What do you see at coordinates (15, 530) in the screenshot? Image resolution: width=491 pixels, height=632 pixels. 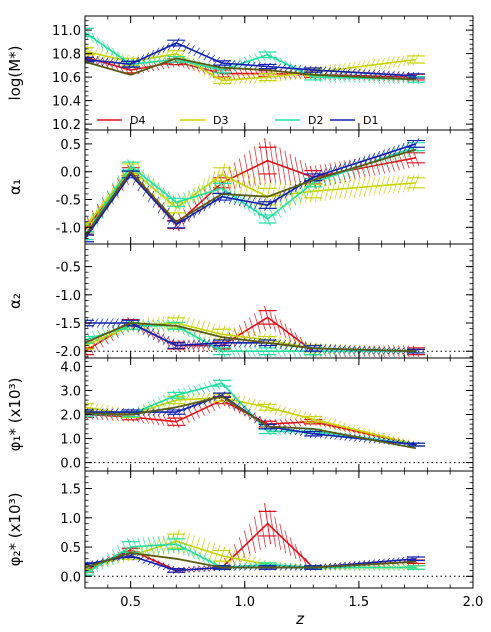 I see `y-axis-title-phi2: φ₂* (x10³)` at bounding box center [15, 530].